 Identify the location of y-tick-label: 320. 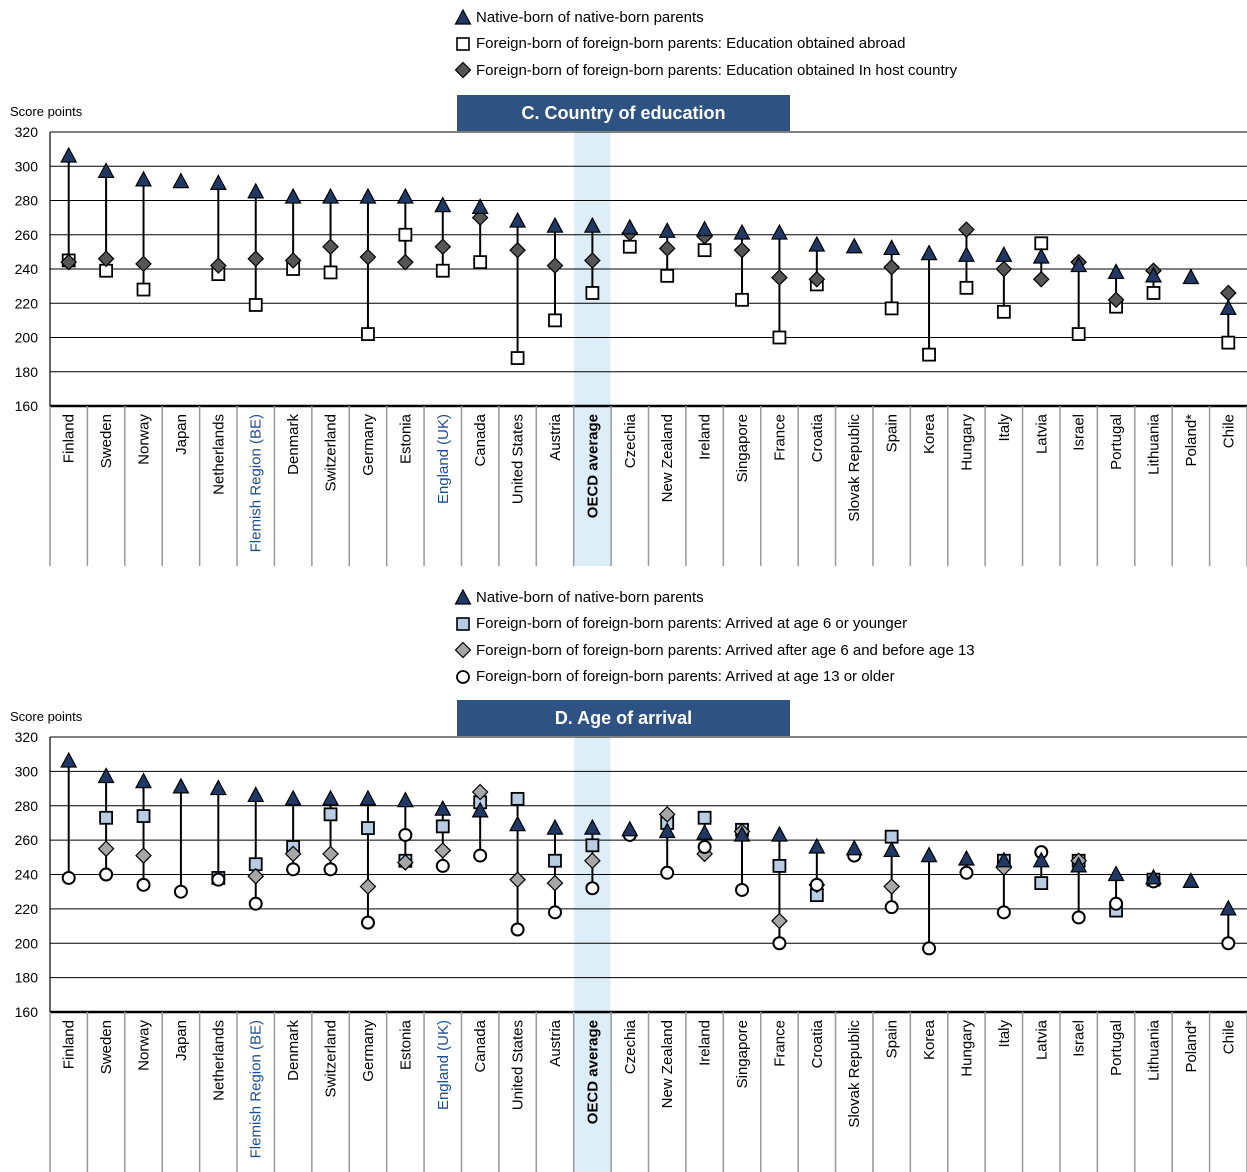
(27, 132).